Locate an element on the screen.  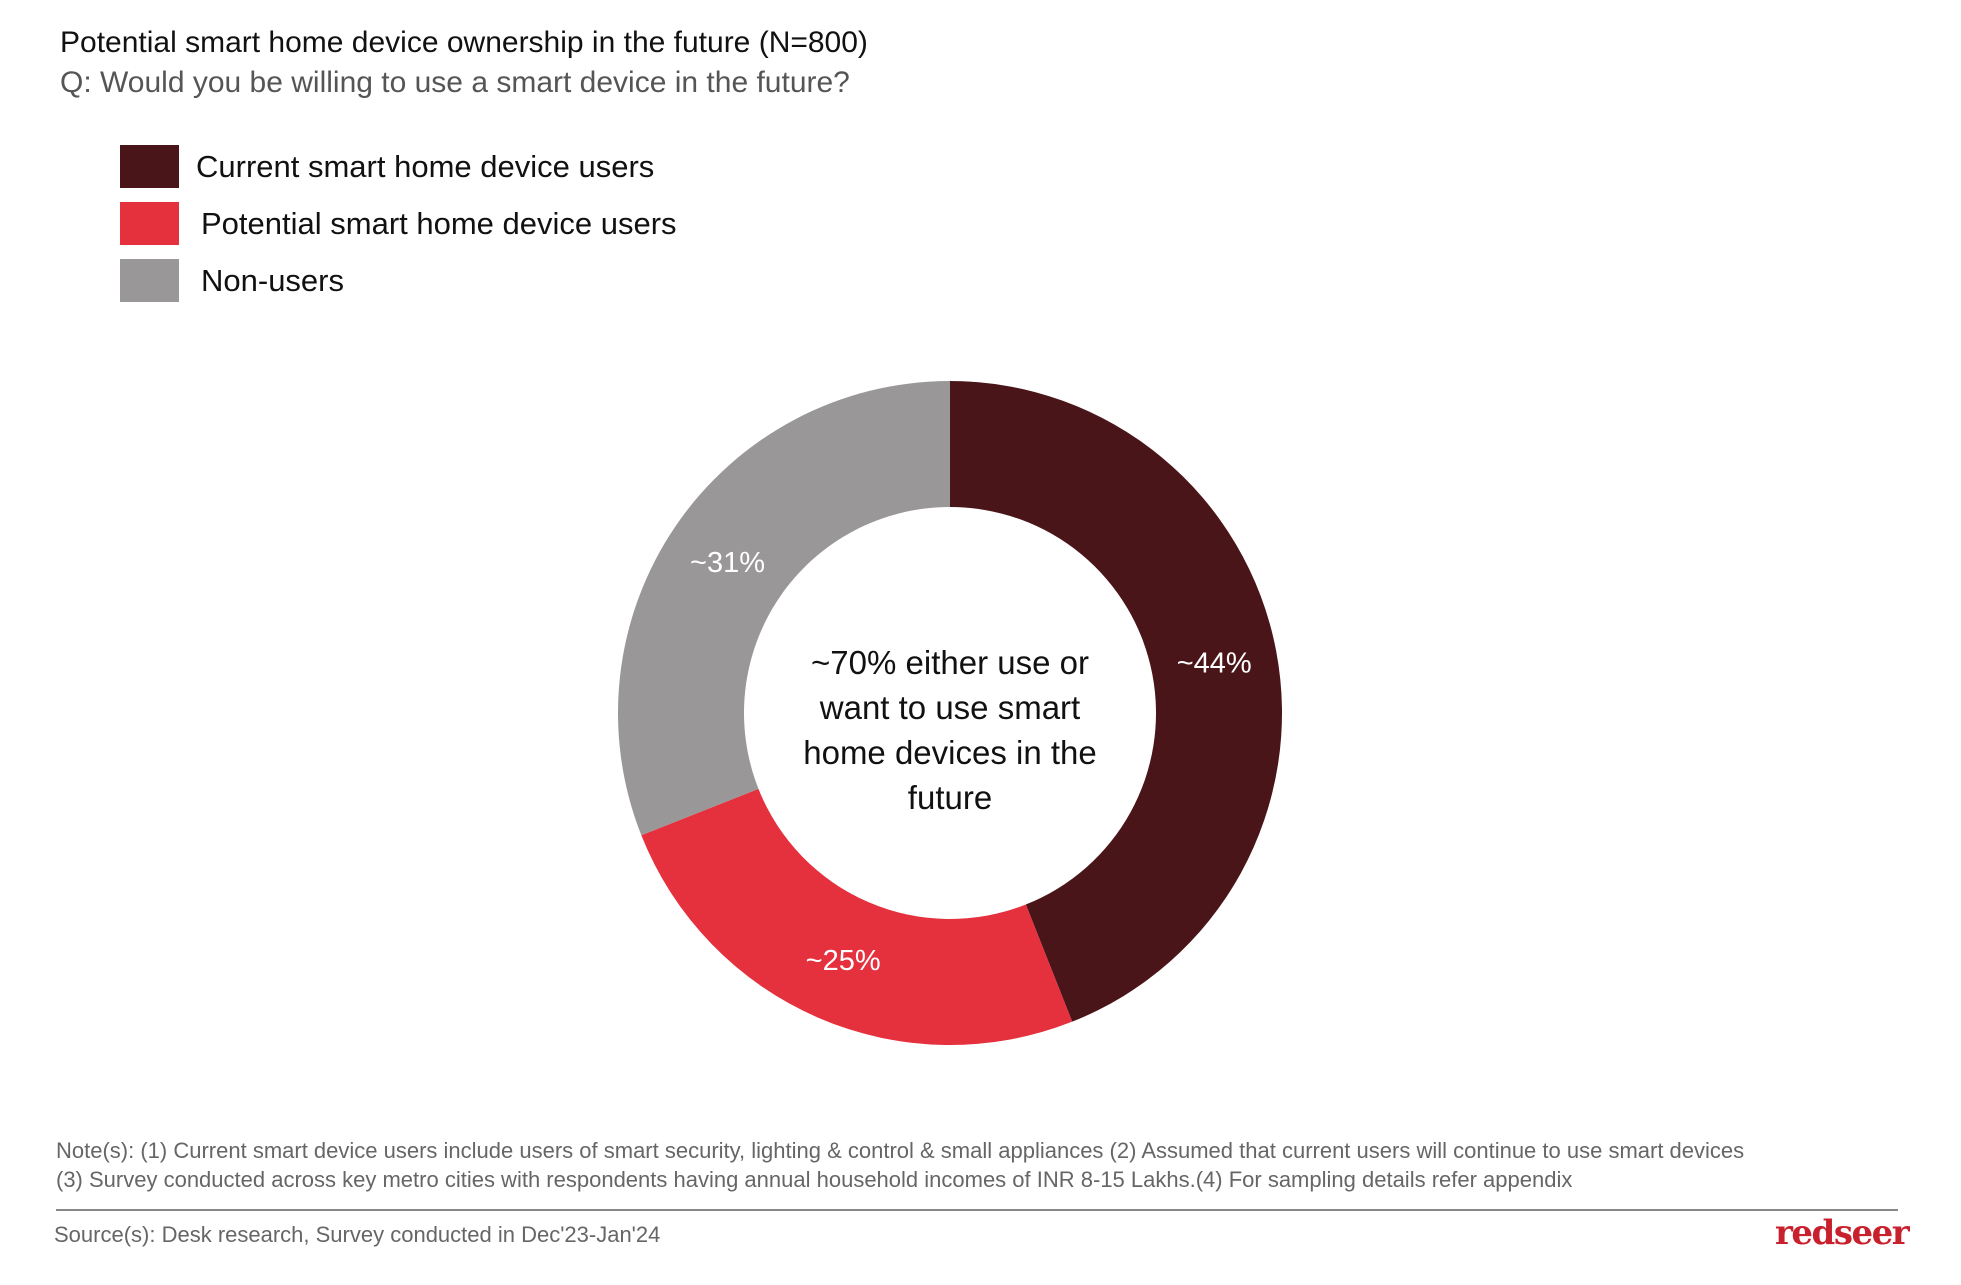
legend-item-current: Current smart home device users is located at coordinates (387, 166).